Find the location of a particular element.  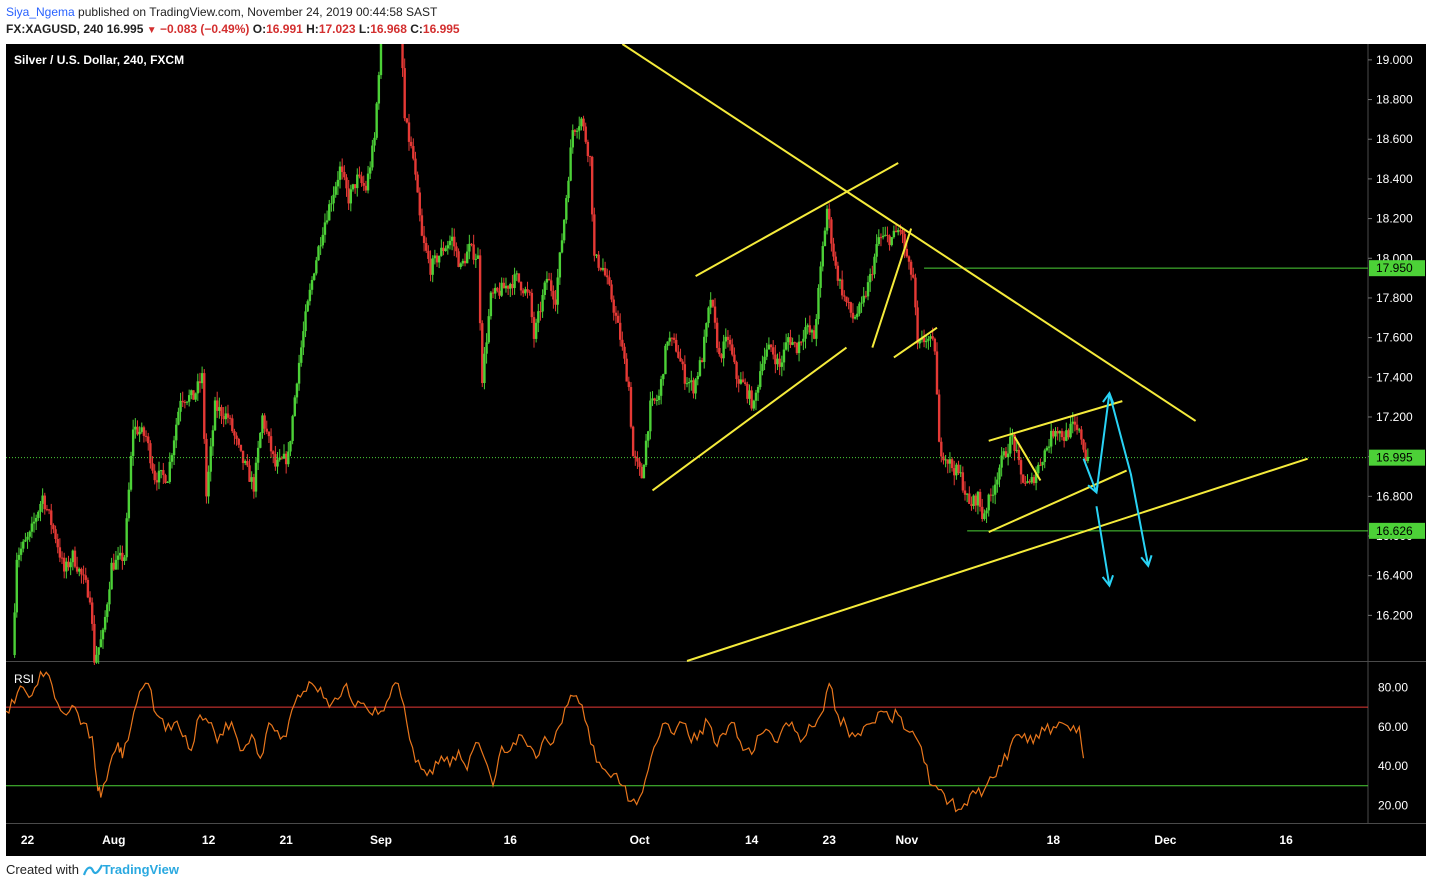

time-tick-label: 16 is located at coordinates (1286, 840).